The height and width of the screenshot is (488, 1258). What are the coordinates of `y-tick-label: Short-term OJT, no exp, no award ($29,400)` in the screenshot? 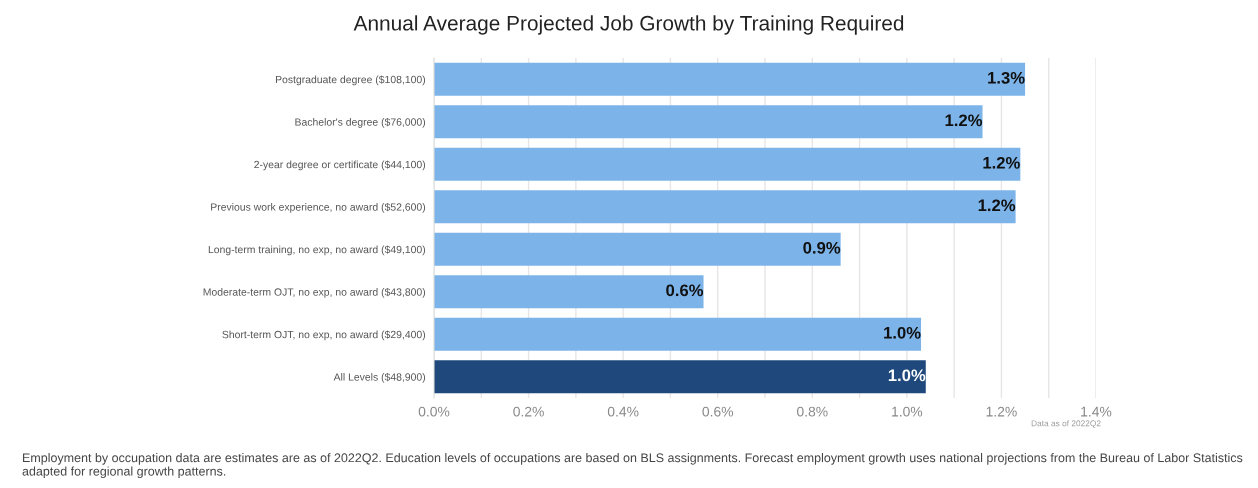 It's located at (324, 335).